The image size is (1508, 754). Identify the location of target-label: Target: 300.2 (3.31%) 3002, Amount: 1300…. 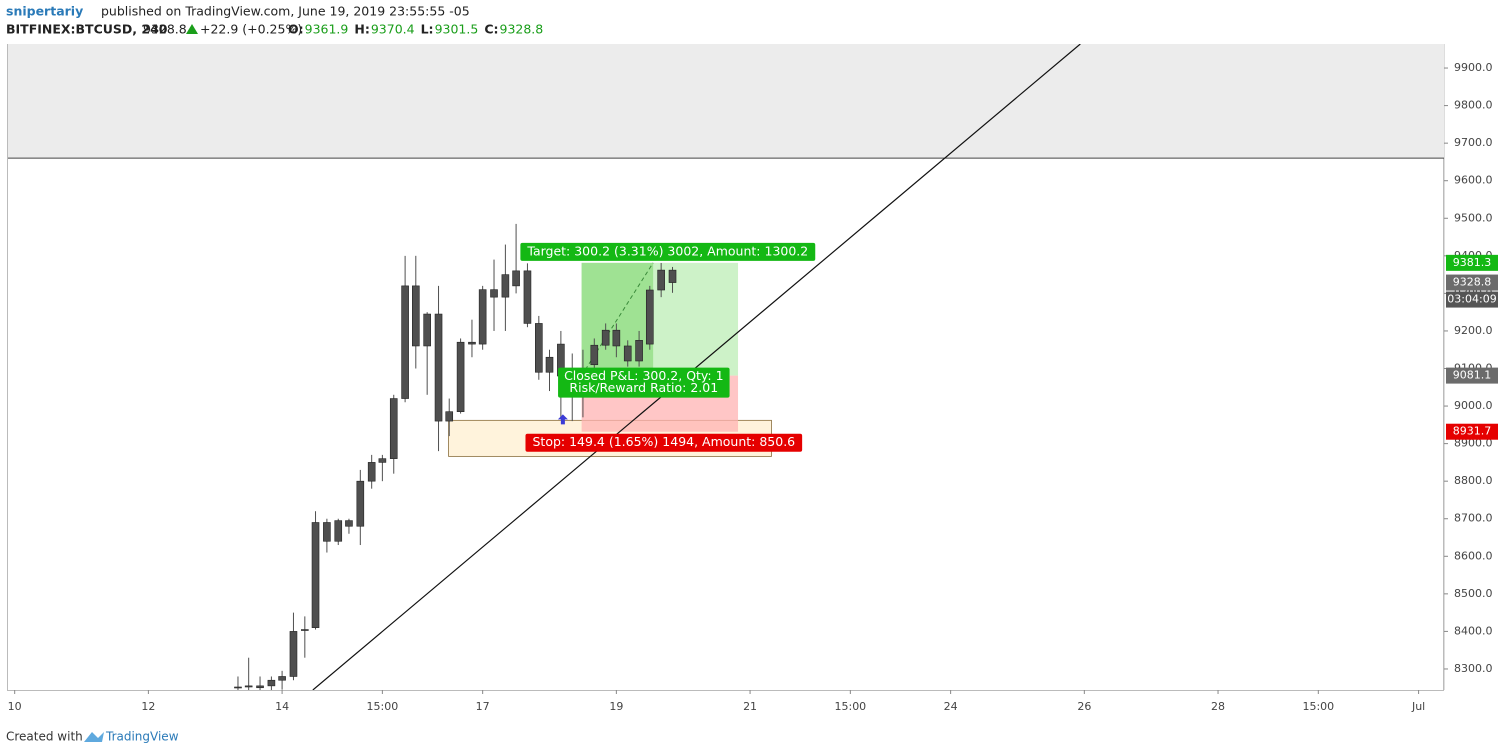
(668, 251).